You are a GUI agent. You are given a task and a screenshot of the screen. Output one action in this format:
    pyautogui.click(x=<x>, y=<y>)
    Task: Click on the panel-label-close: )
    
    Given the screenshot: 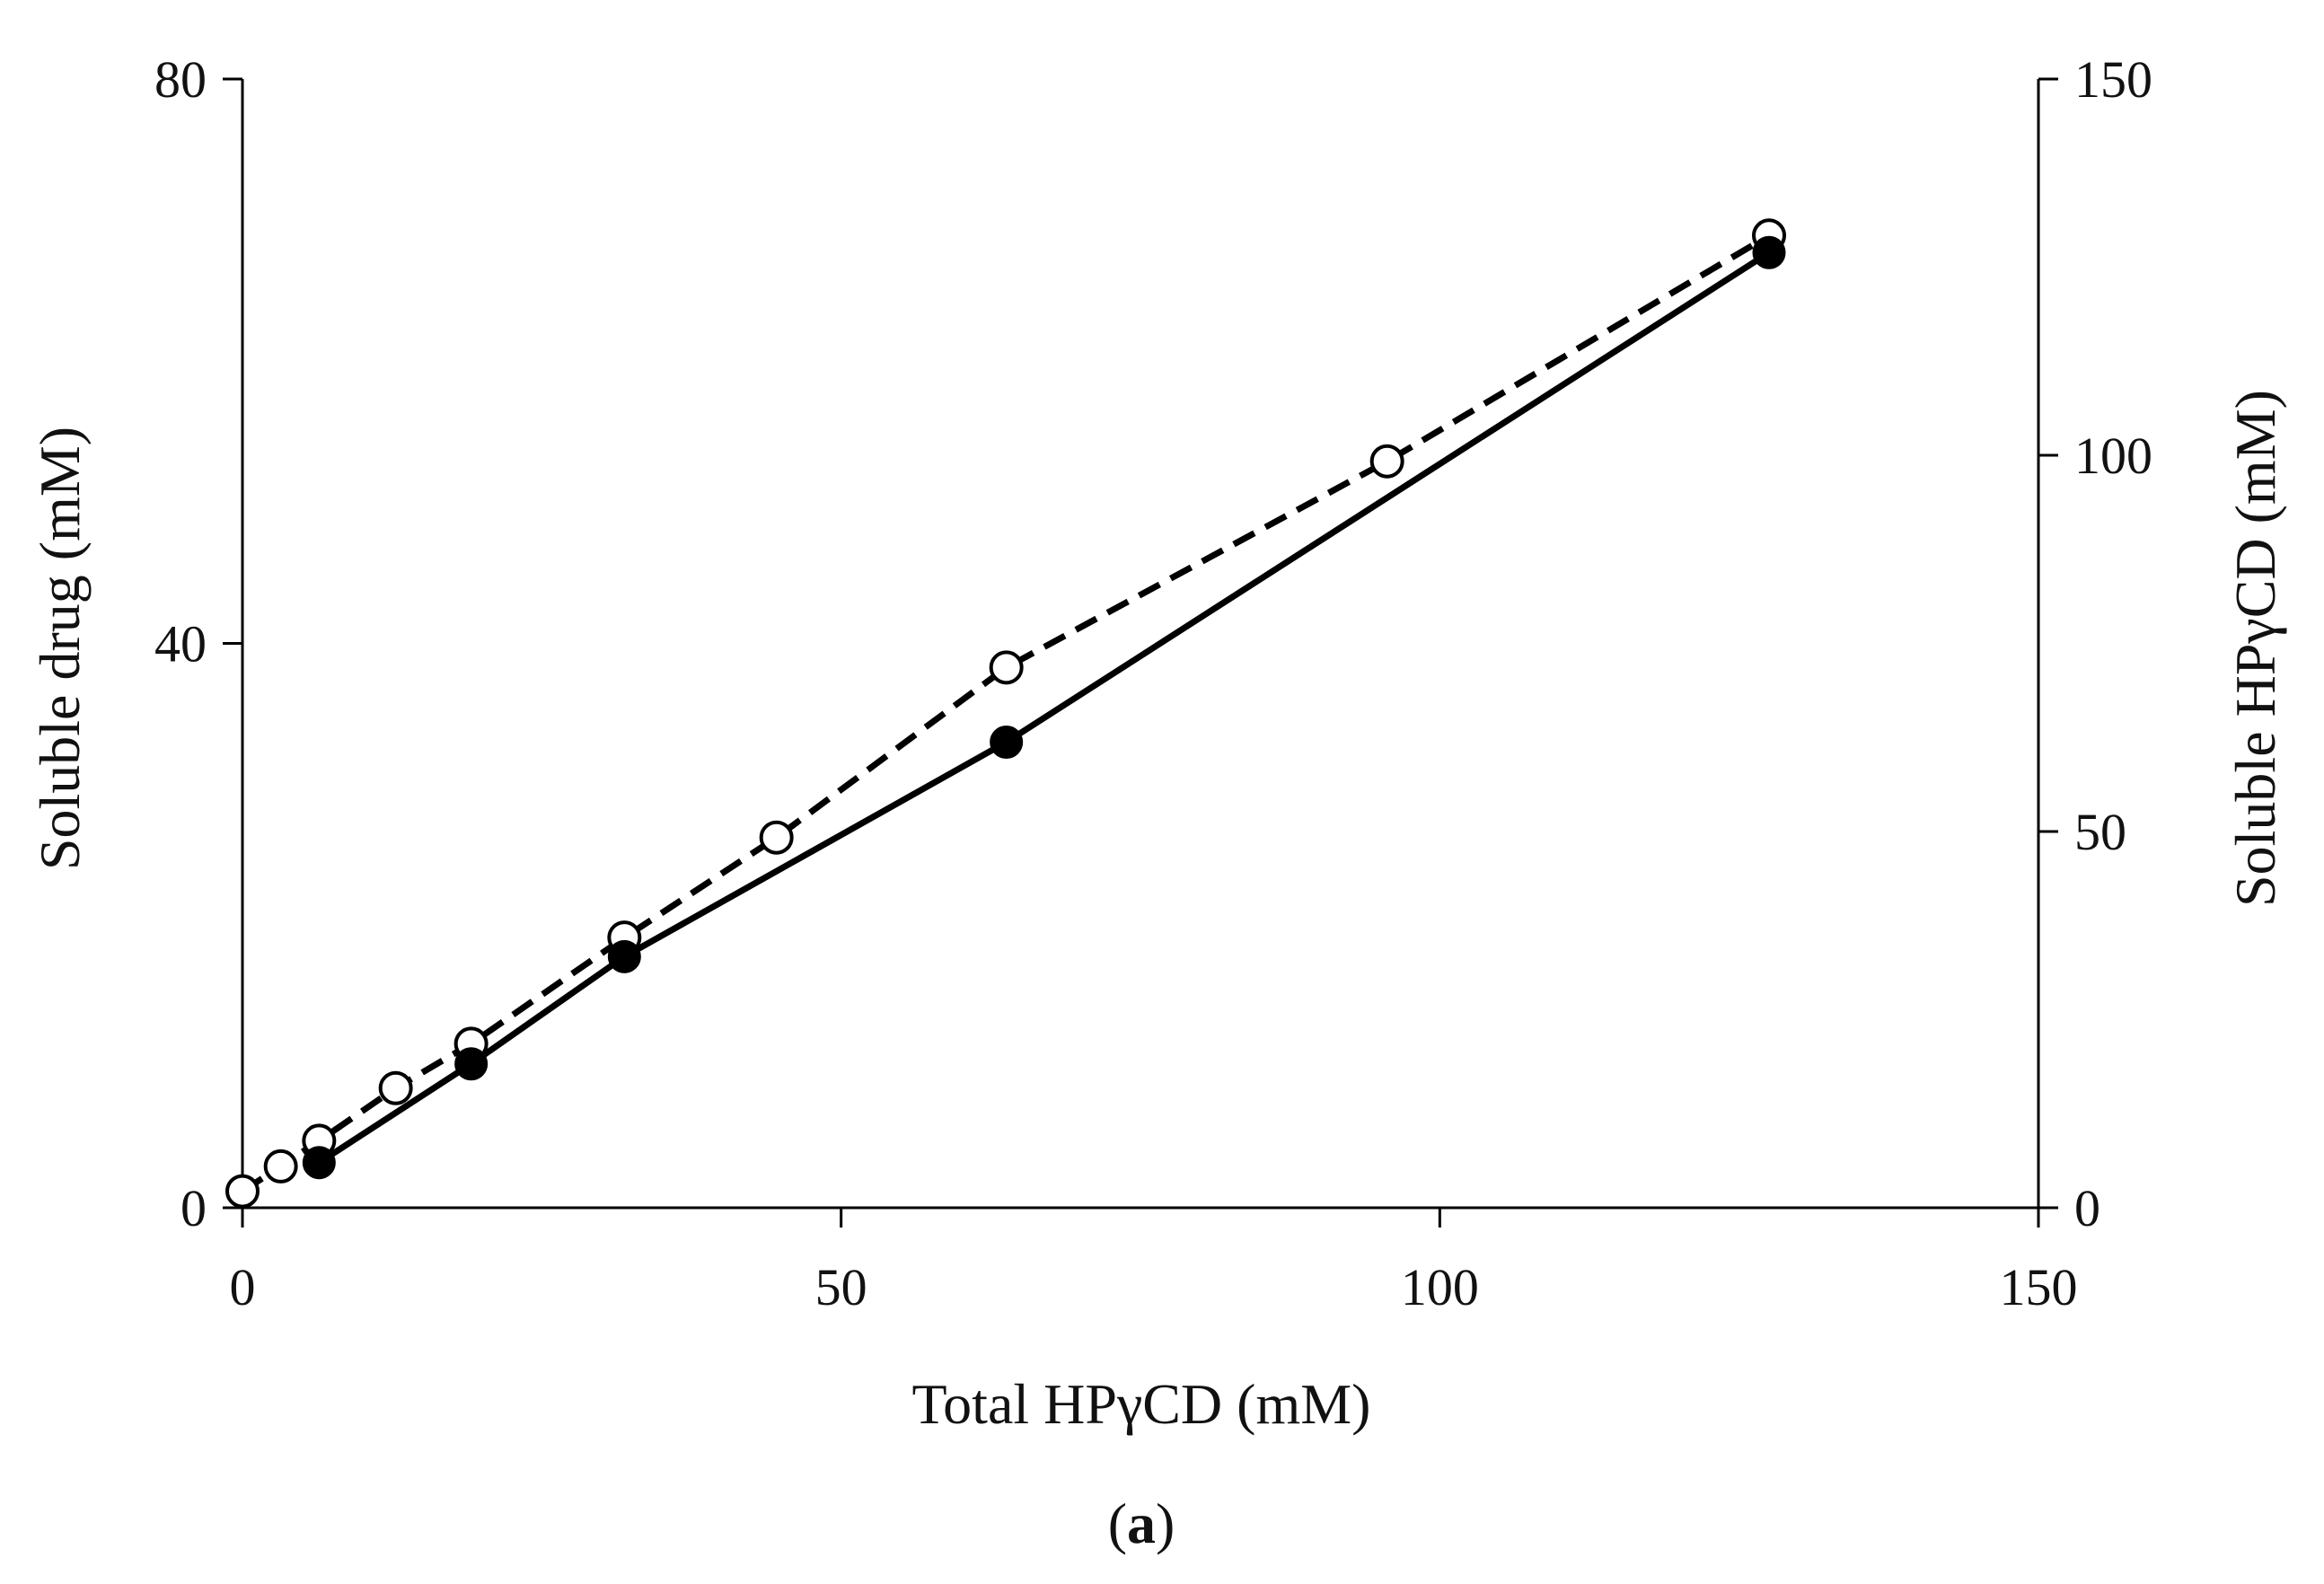 What is the action you would take?
    pyautogui.click(x=1165, y=1523)
    